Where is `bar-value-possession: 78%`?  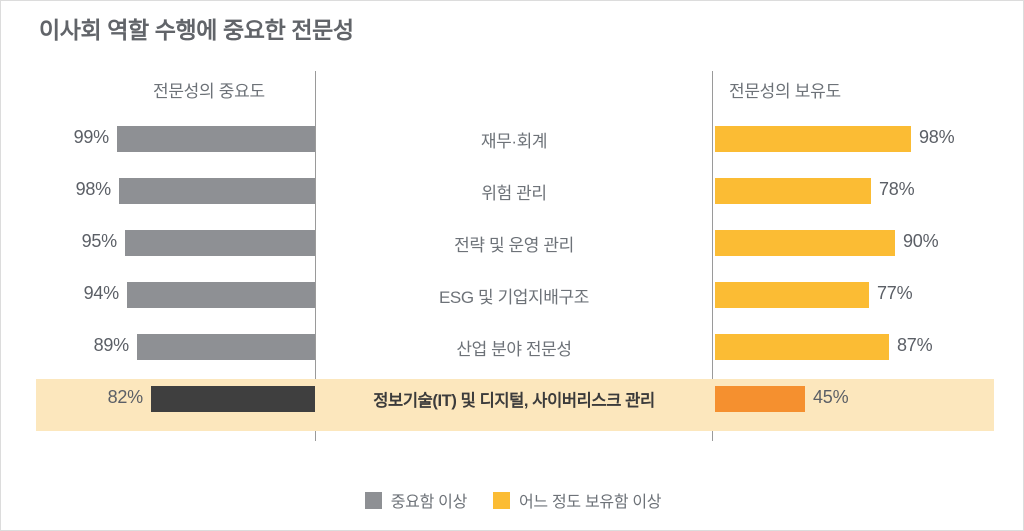
bar-value-possession: 78% is located at coordinates (897, 189).